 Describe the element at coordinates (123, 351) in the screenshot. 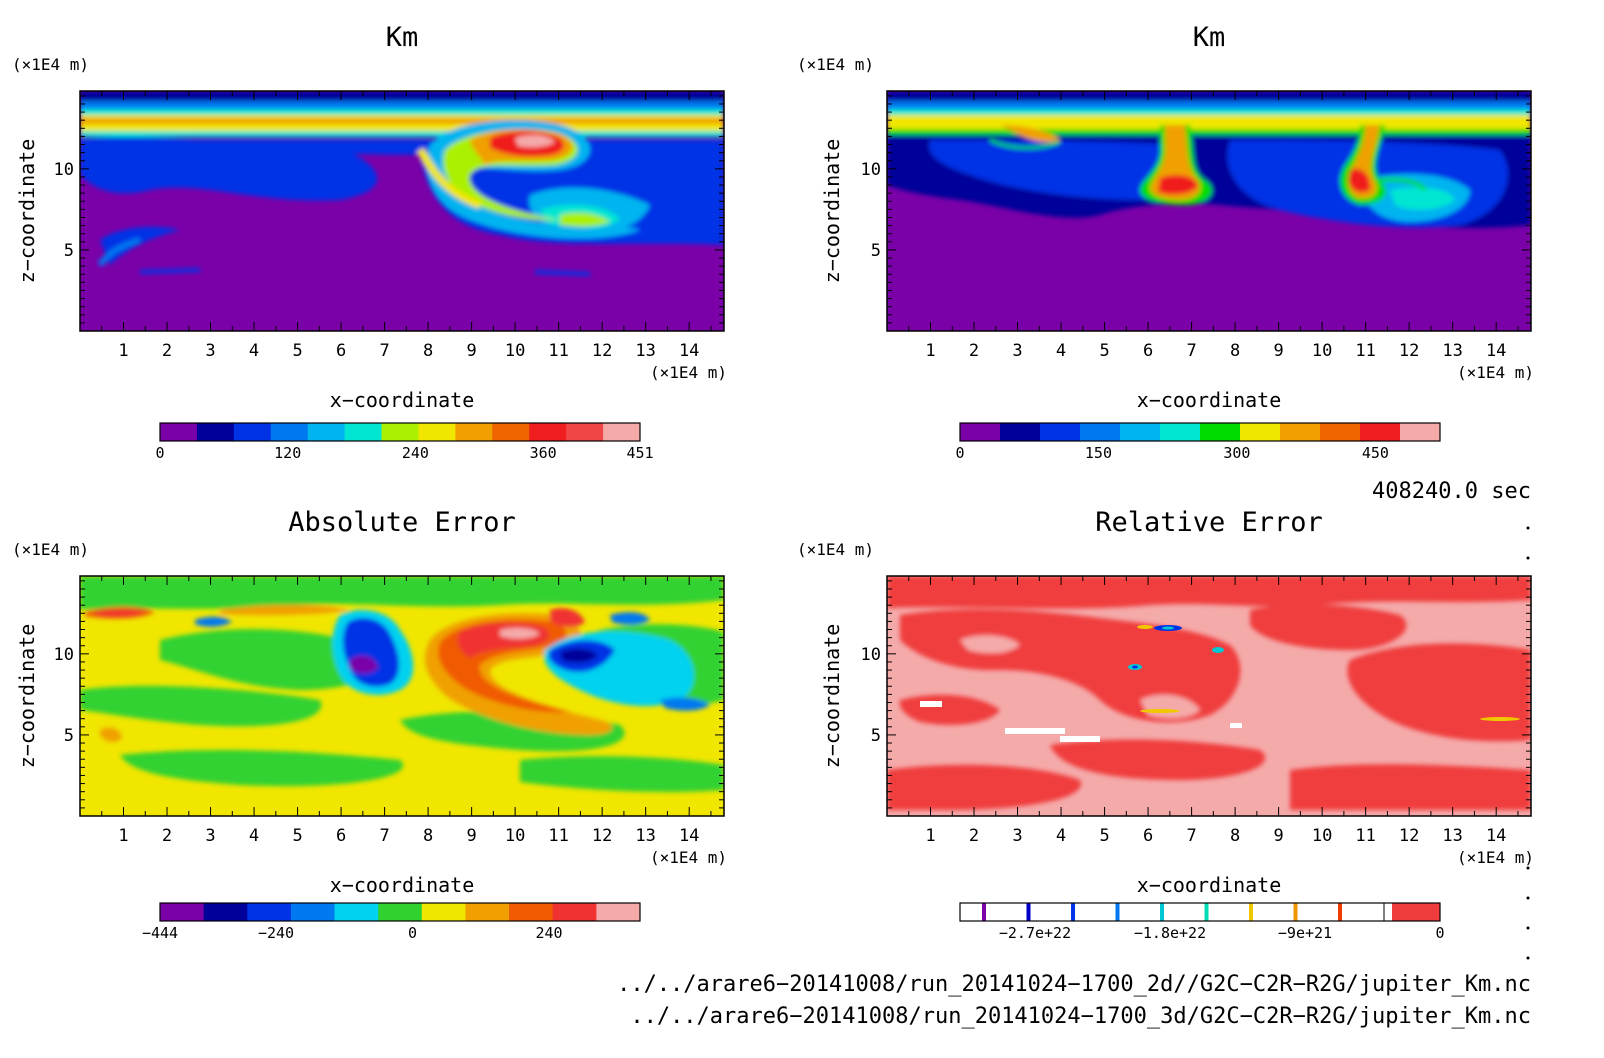

I see `x-tick-label: 1` at that location.